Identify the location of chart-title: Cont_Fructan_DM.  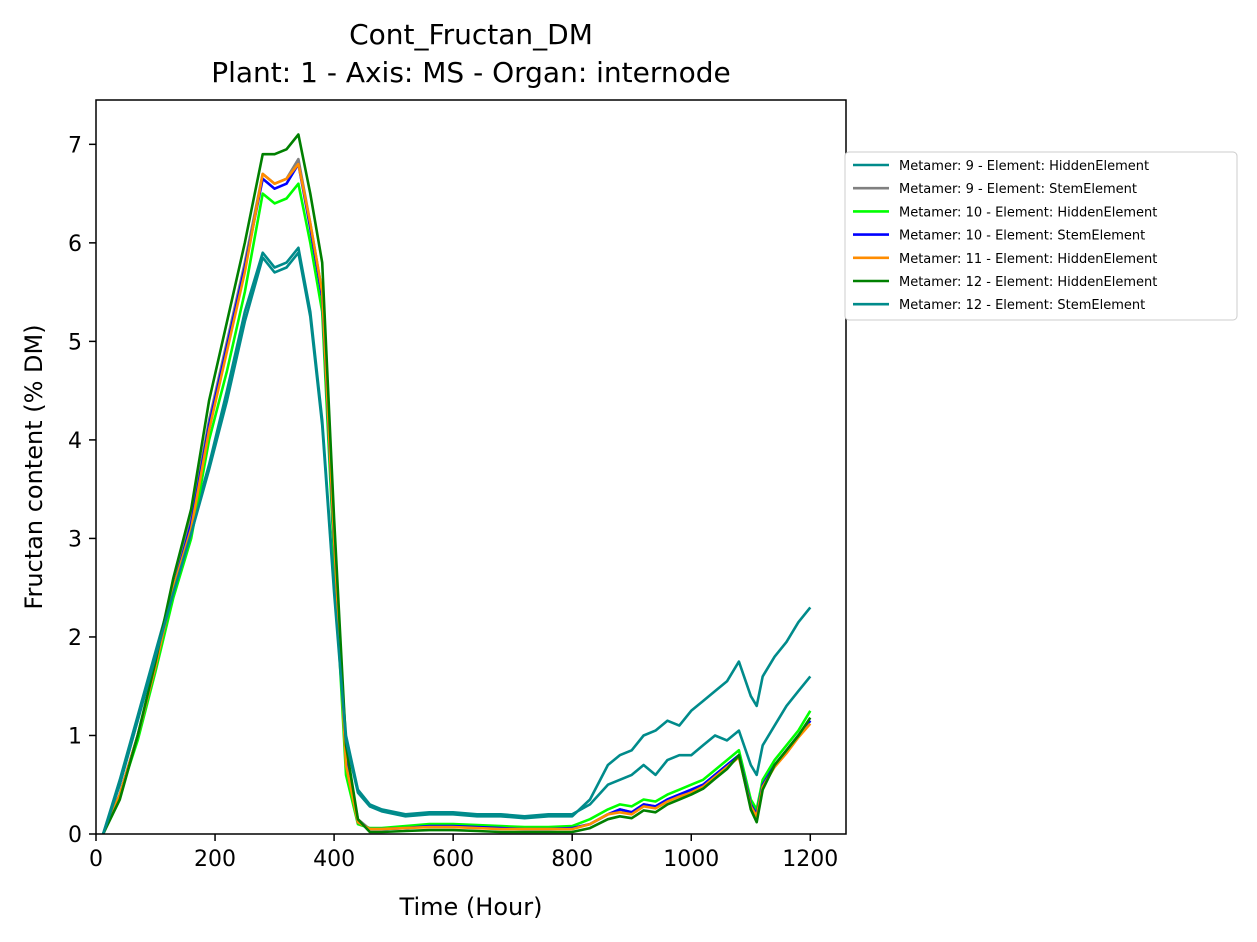
(471, 34).